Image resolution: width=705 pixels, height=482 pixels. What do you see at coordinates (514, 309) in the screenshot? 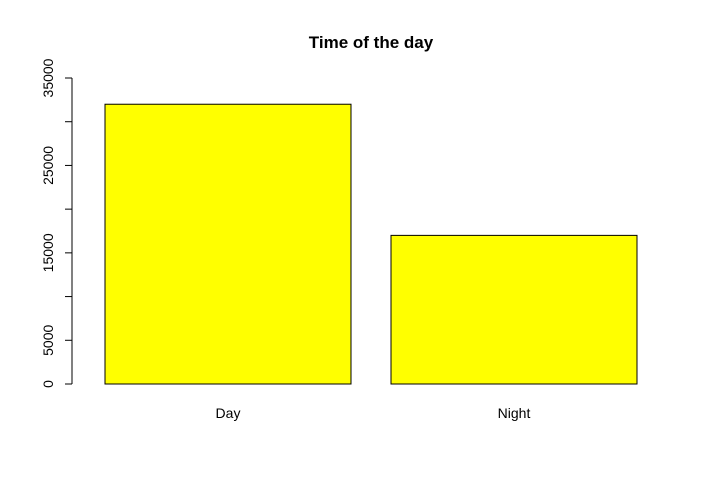
I see `bar-night` at bounding box center [514, 309].